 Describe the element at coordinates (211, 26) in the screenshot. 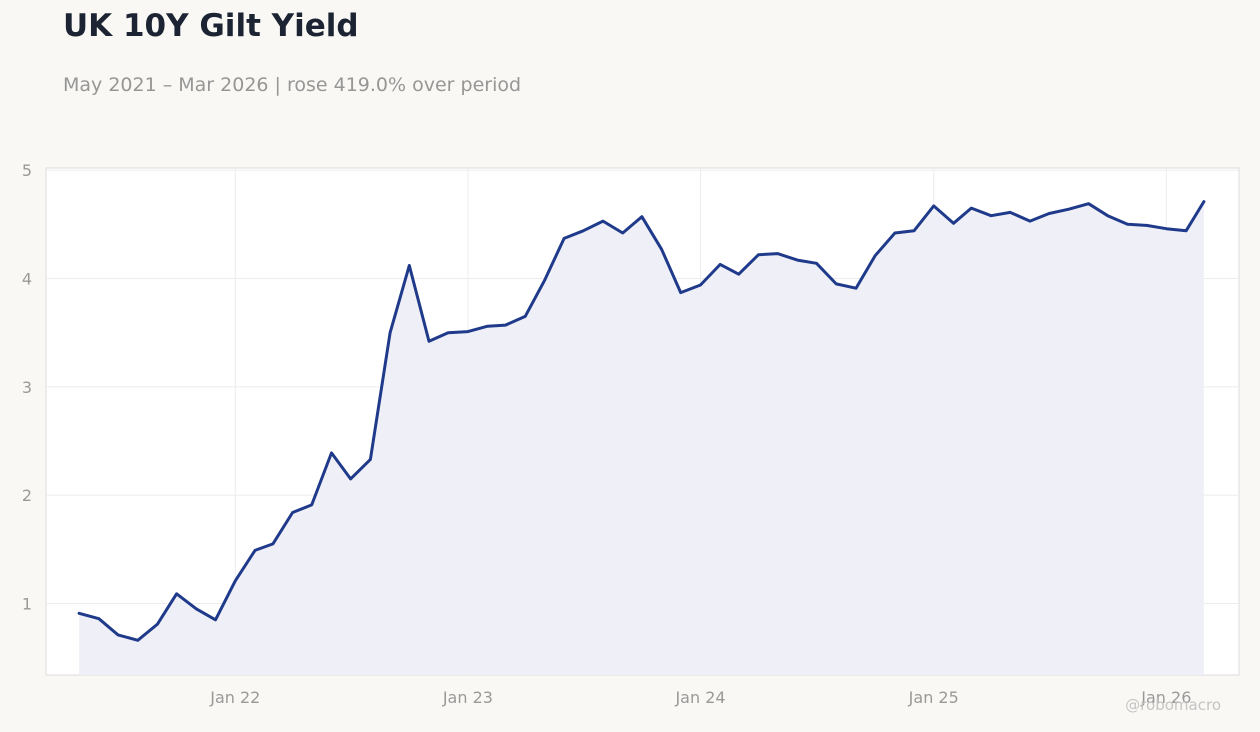

I see `chart-title: UK 10Y Gilt Yield` at that location.